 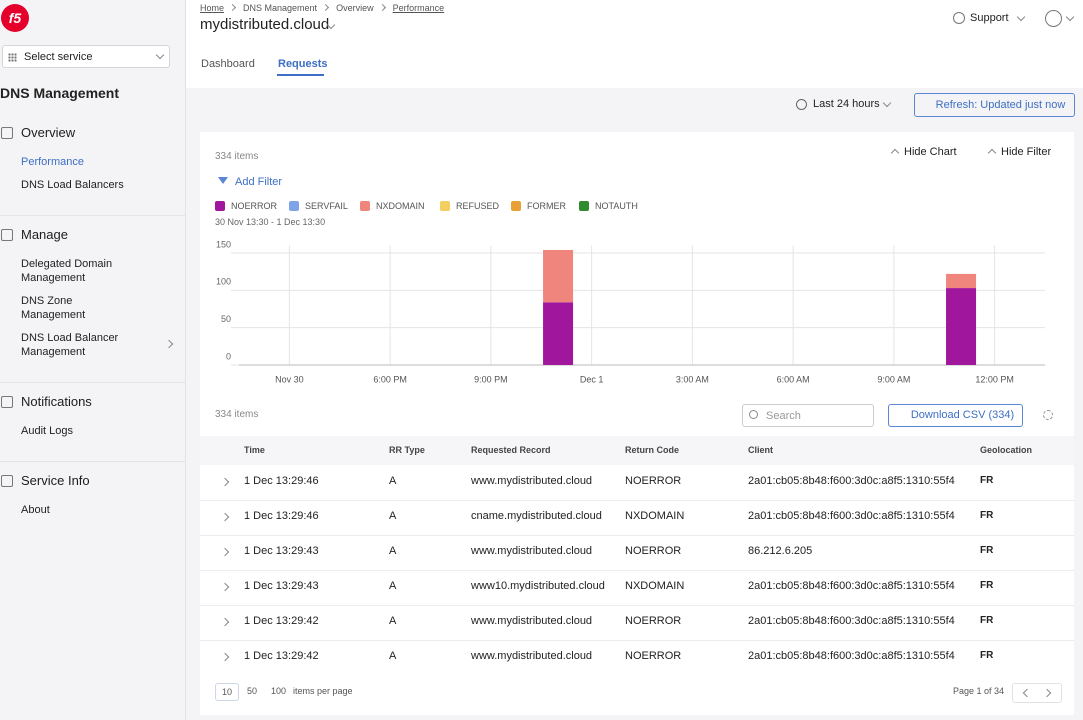 What do you see at coordinates (989, 18) in the screenshot?
I see `support: Support` at bounding box center [989, 18].